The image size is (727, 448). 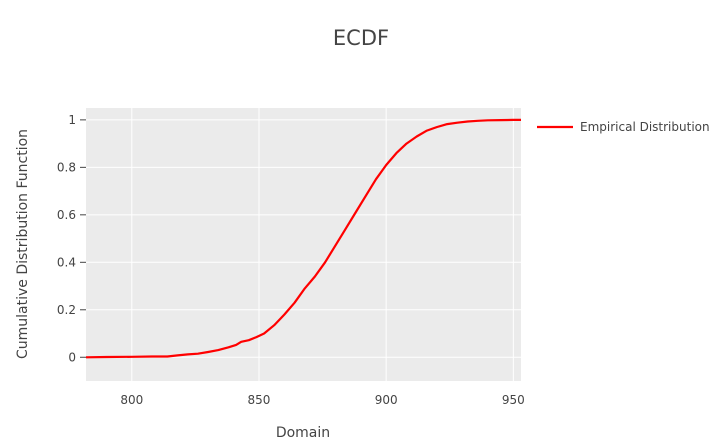 I want to click on chart-title: ECDF, so click(x=361, y=38).